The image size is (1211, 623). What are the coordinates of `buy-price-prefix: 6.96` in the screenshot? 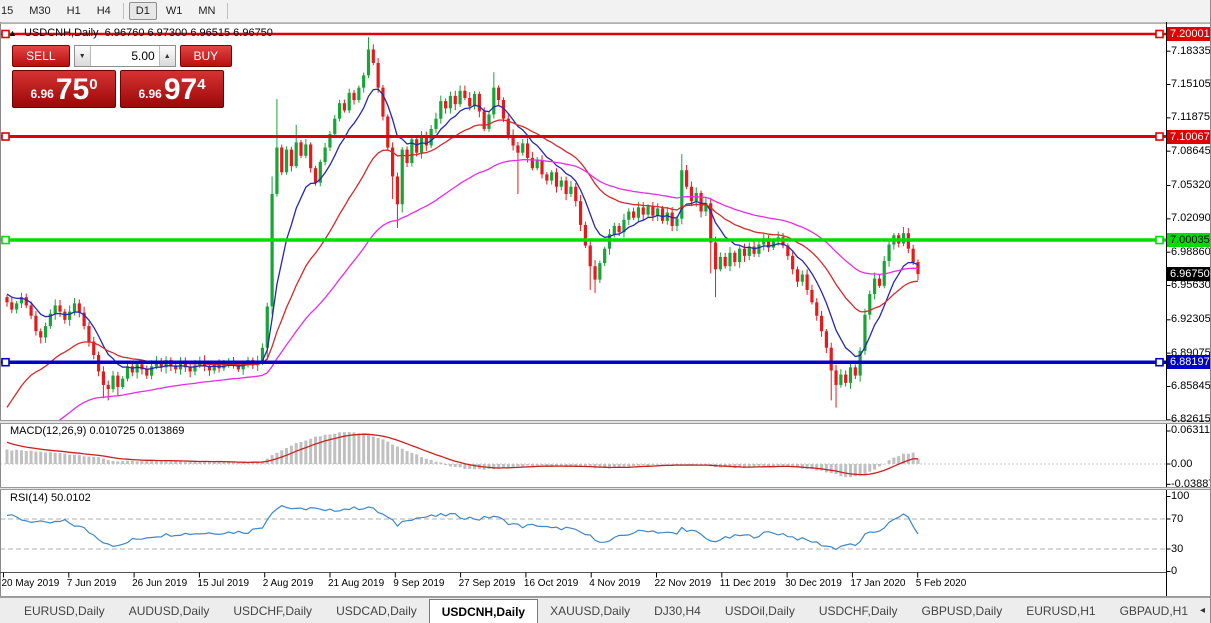 It's located at (150, 94).